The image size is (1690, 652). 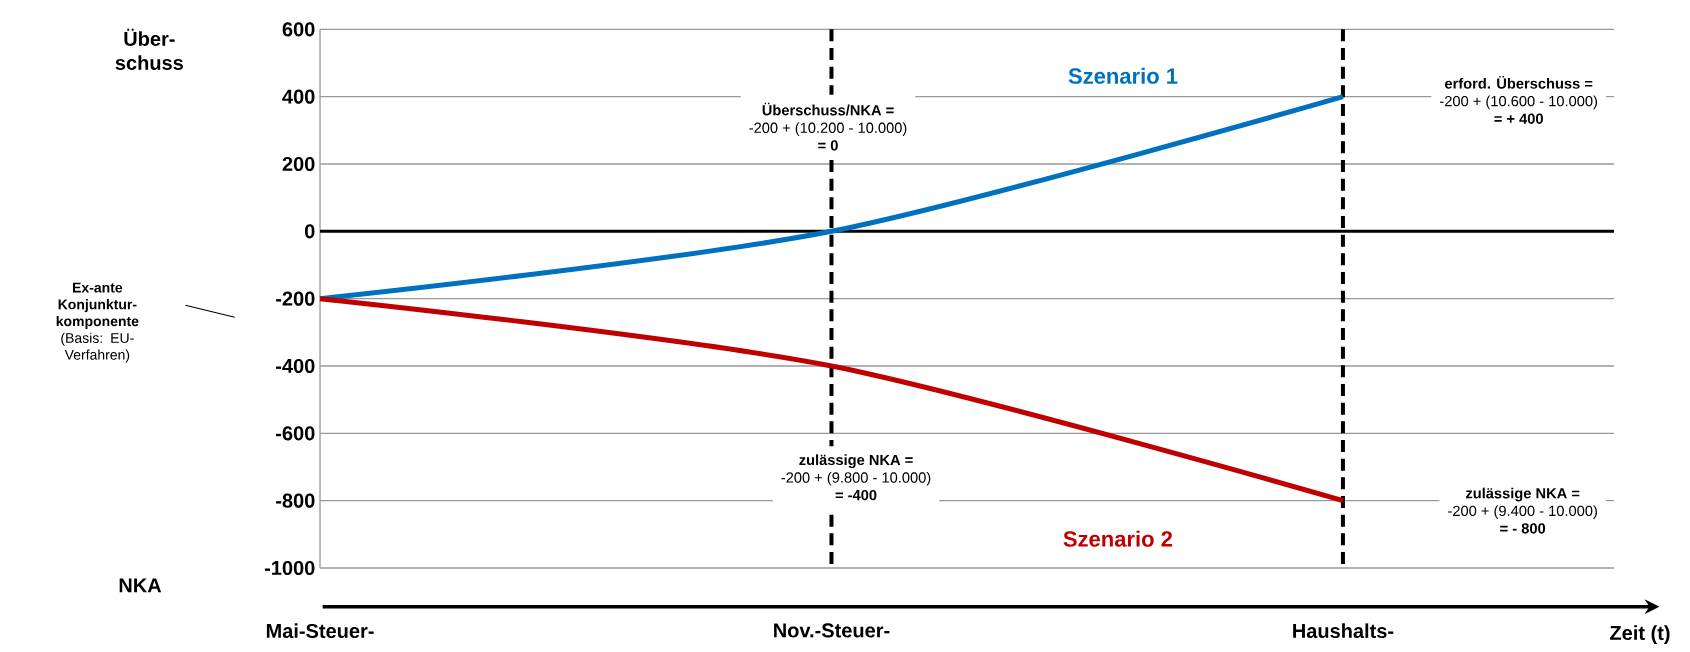 I want to click on y-tick-label: 600, so click(x=298, y=29).